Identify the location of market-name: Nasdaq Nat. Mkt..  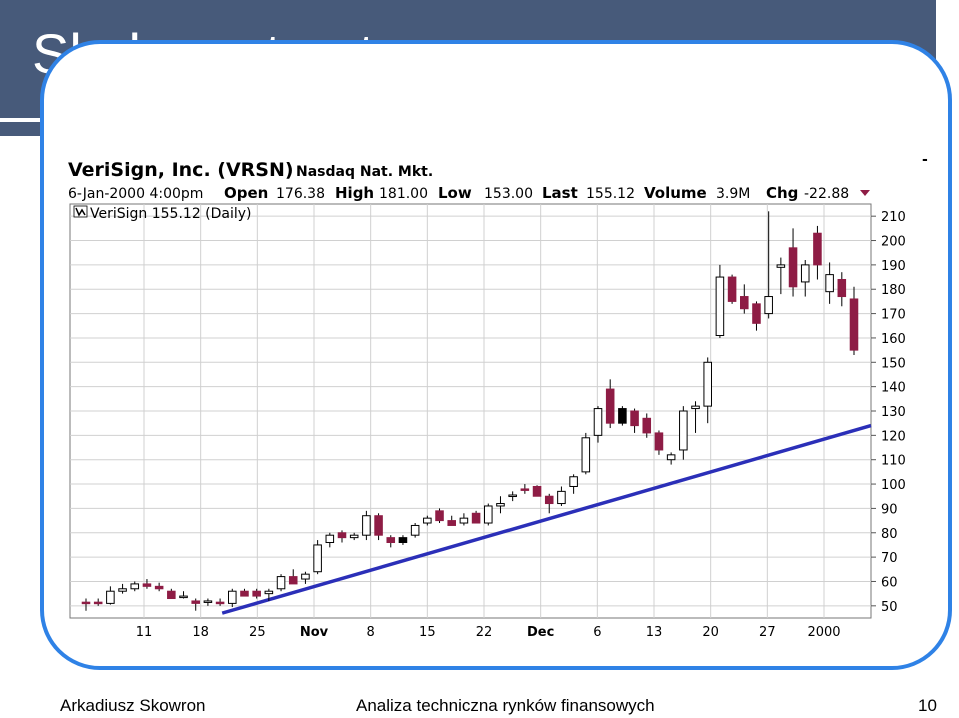
(364, 172).